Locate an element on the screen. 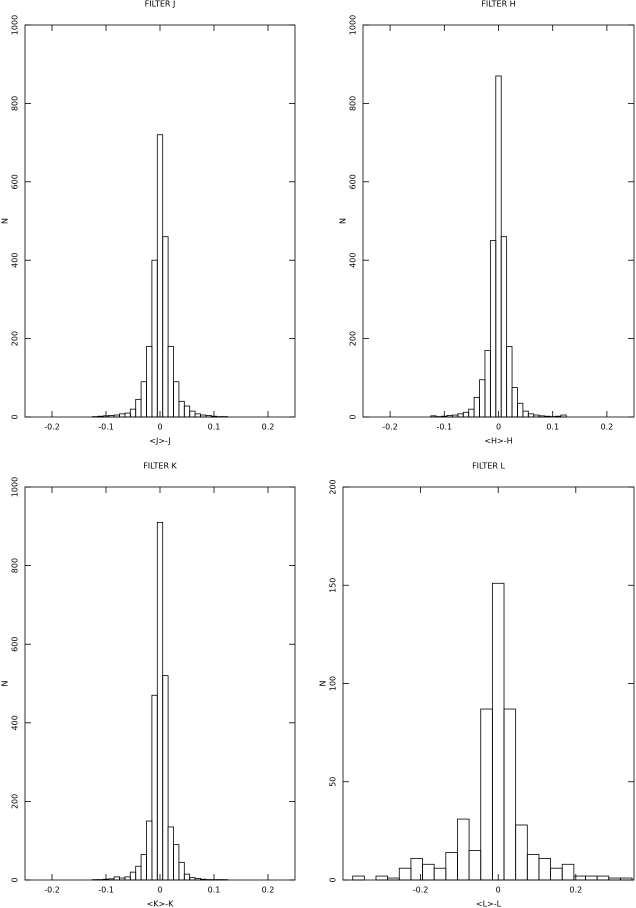 The width and height of the screenshot is (636, 908). y-tick-label: 150 is located at coordinates (333, 585).